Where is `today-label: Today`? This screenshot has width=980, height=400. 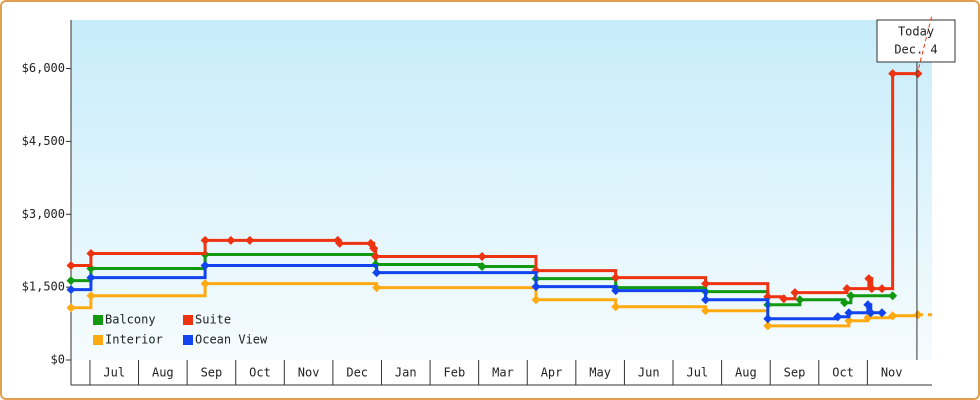 today-label: Today is located at coordinates (916, 32).